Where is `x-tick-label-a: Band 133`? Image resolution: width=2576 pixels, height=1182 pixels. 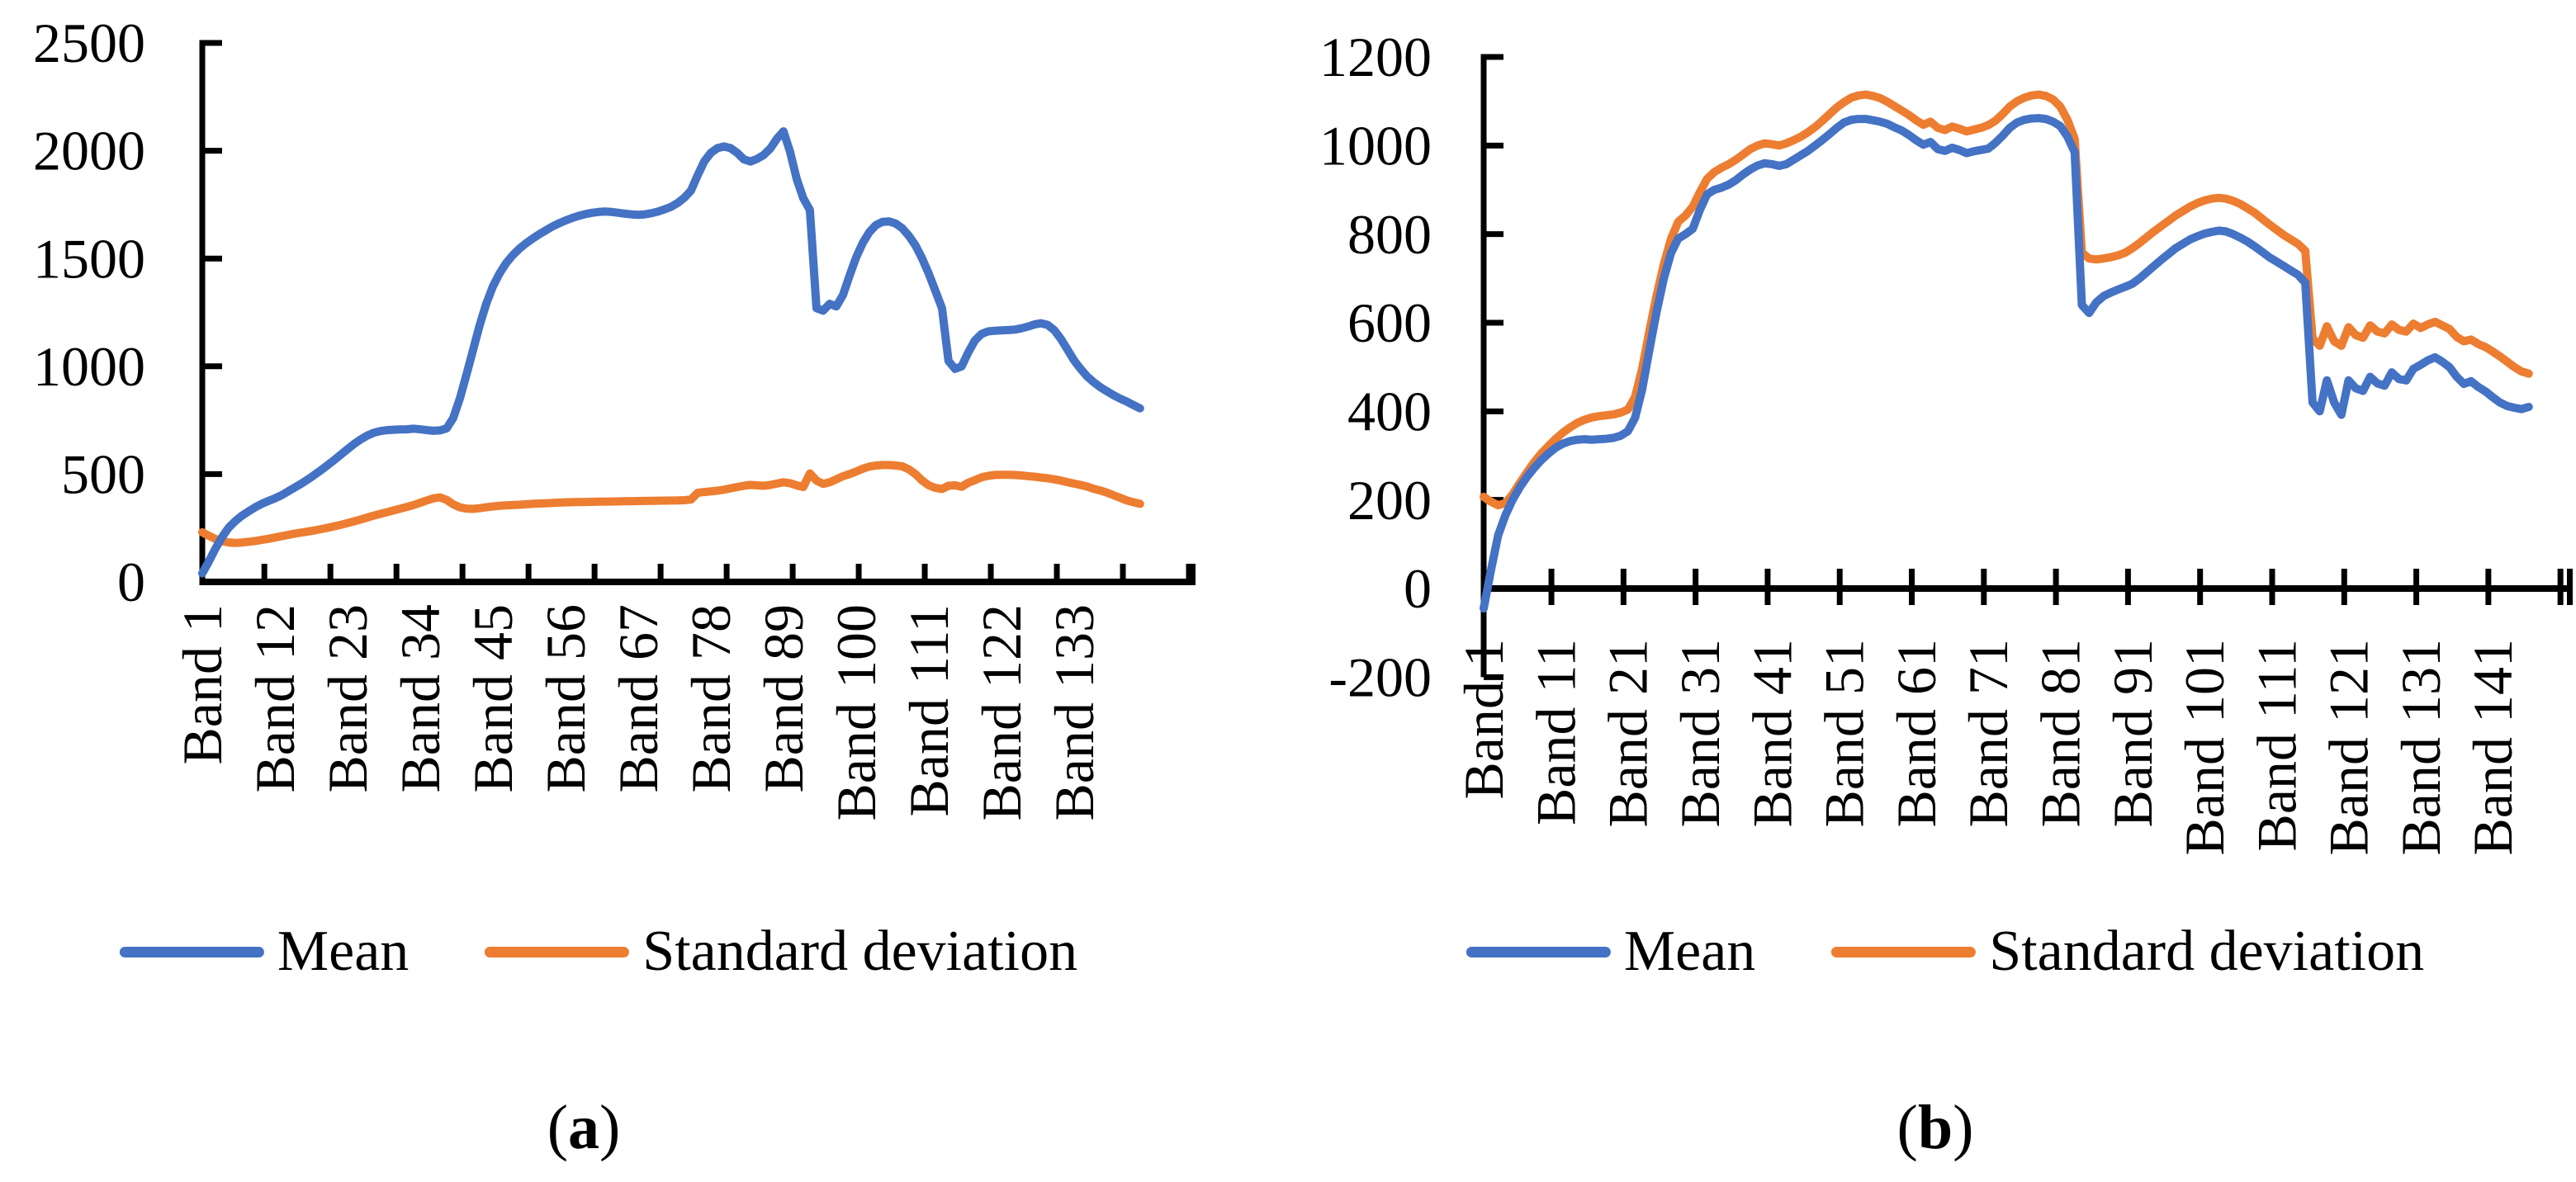
x-tick-label-a: Band 133 is located at coordinates (1074, 712).